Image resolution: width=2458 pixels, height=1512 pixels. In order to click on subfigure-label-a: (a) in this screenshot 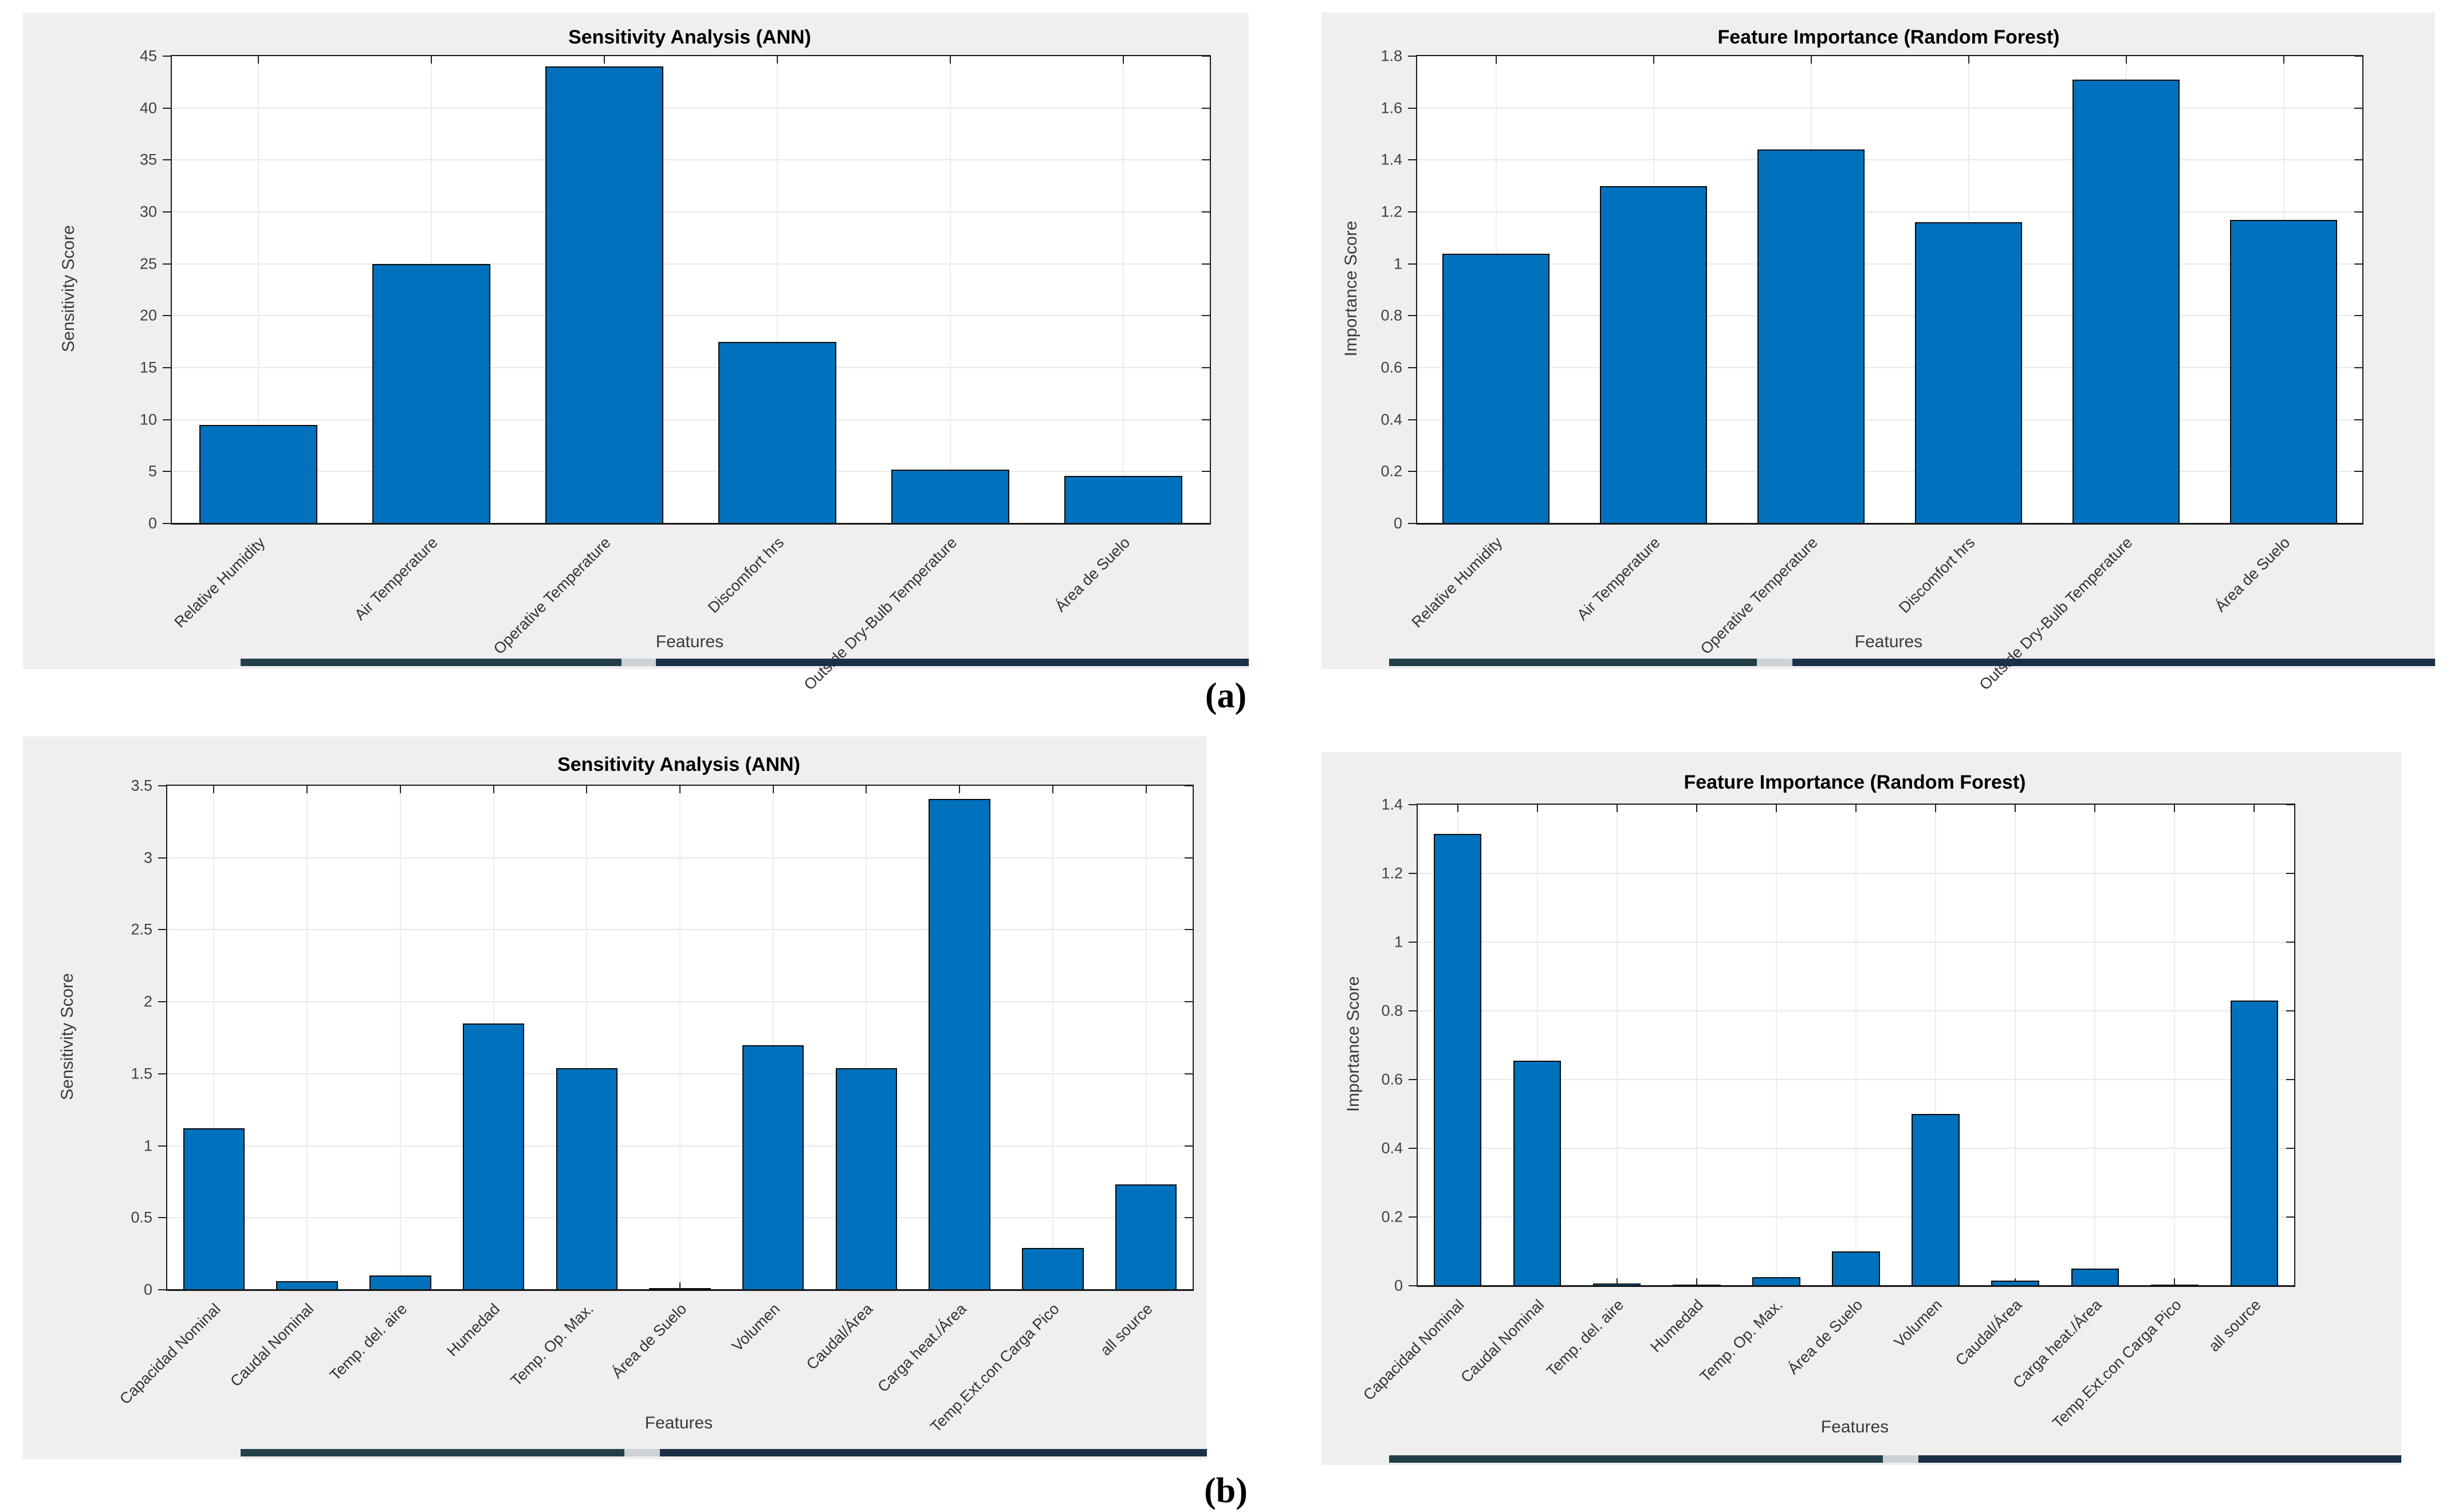, I will do `click(1226, 695)`.